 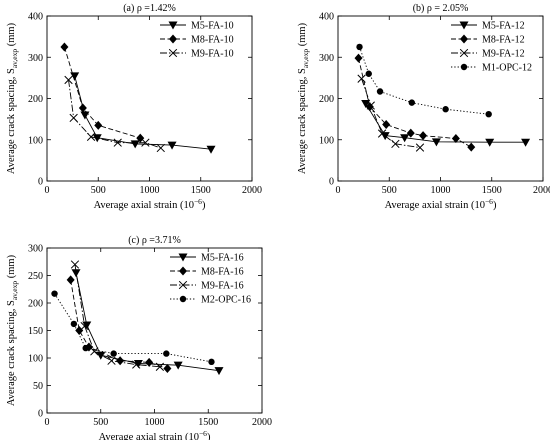 What do you see at coordinates (222, 286) in the screenshot?
I see `legend-label: M9-FA-16` at bounding box center [222, 286].